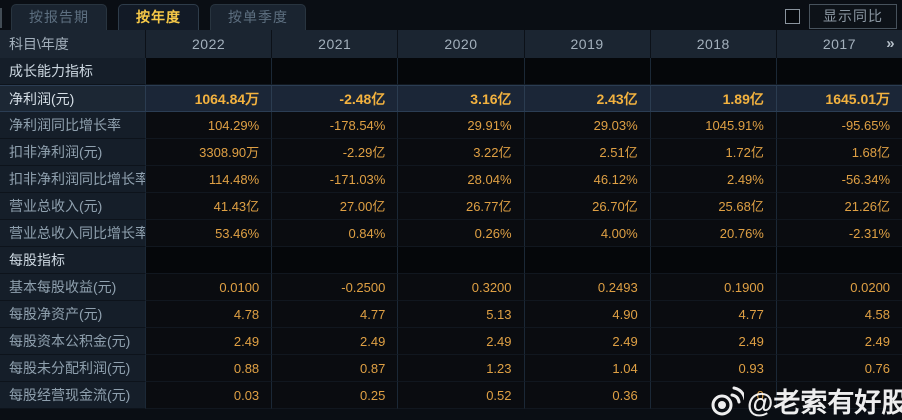 The image size is (902, 420). I want to click on table-cell: 21.26亿, so click(838, 206).